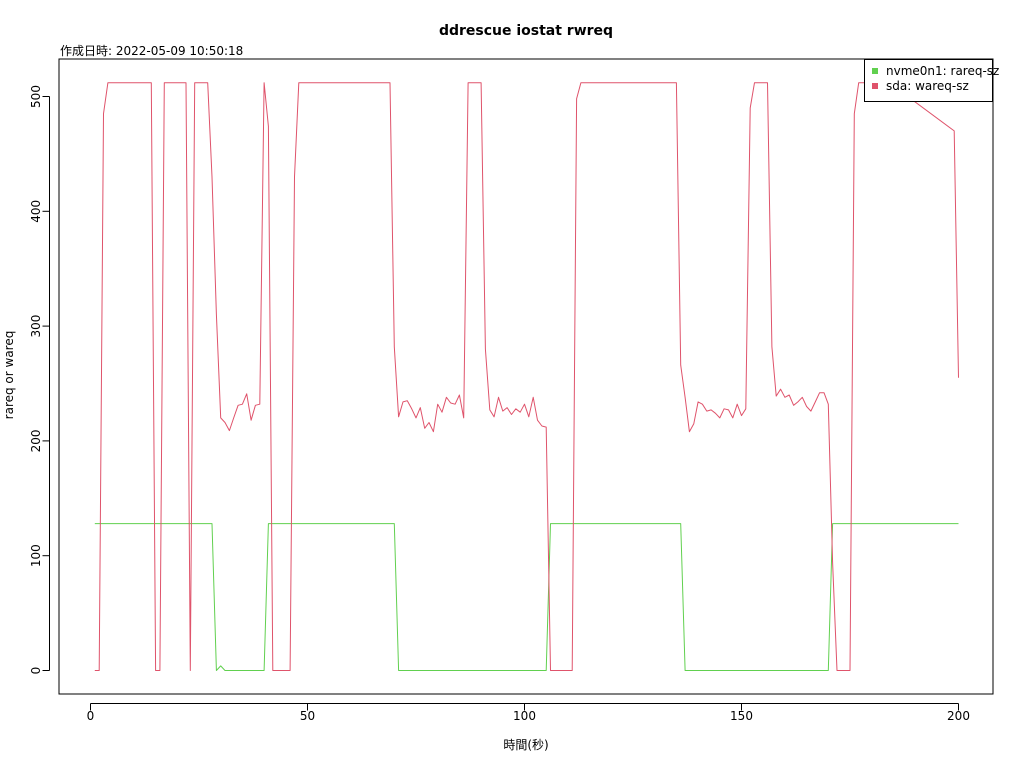 This screenshot has height=768, width=1024. I want to click on x-tick-label: 100, so click(524, 716).